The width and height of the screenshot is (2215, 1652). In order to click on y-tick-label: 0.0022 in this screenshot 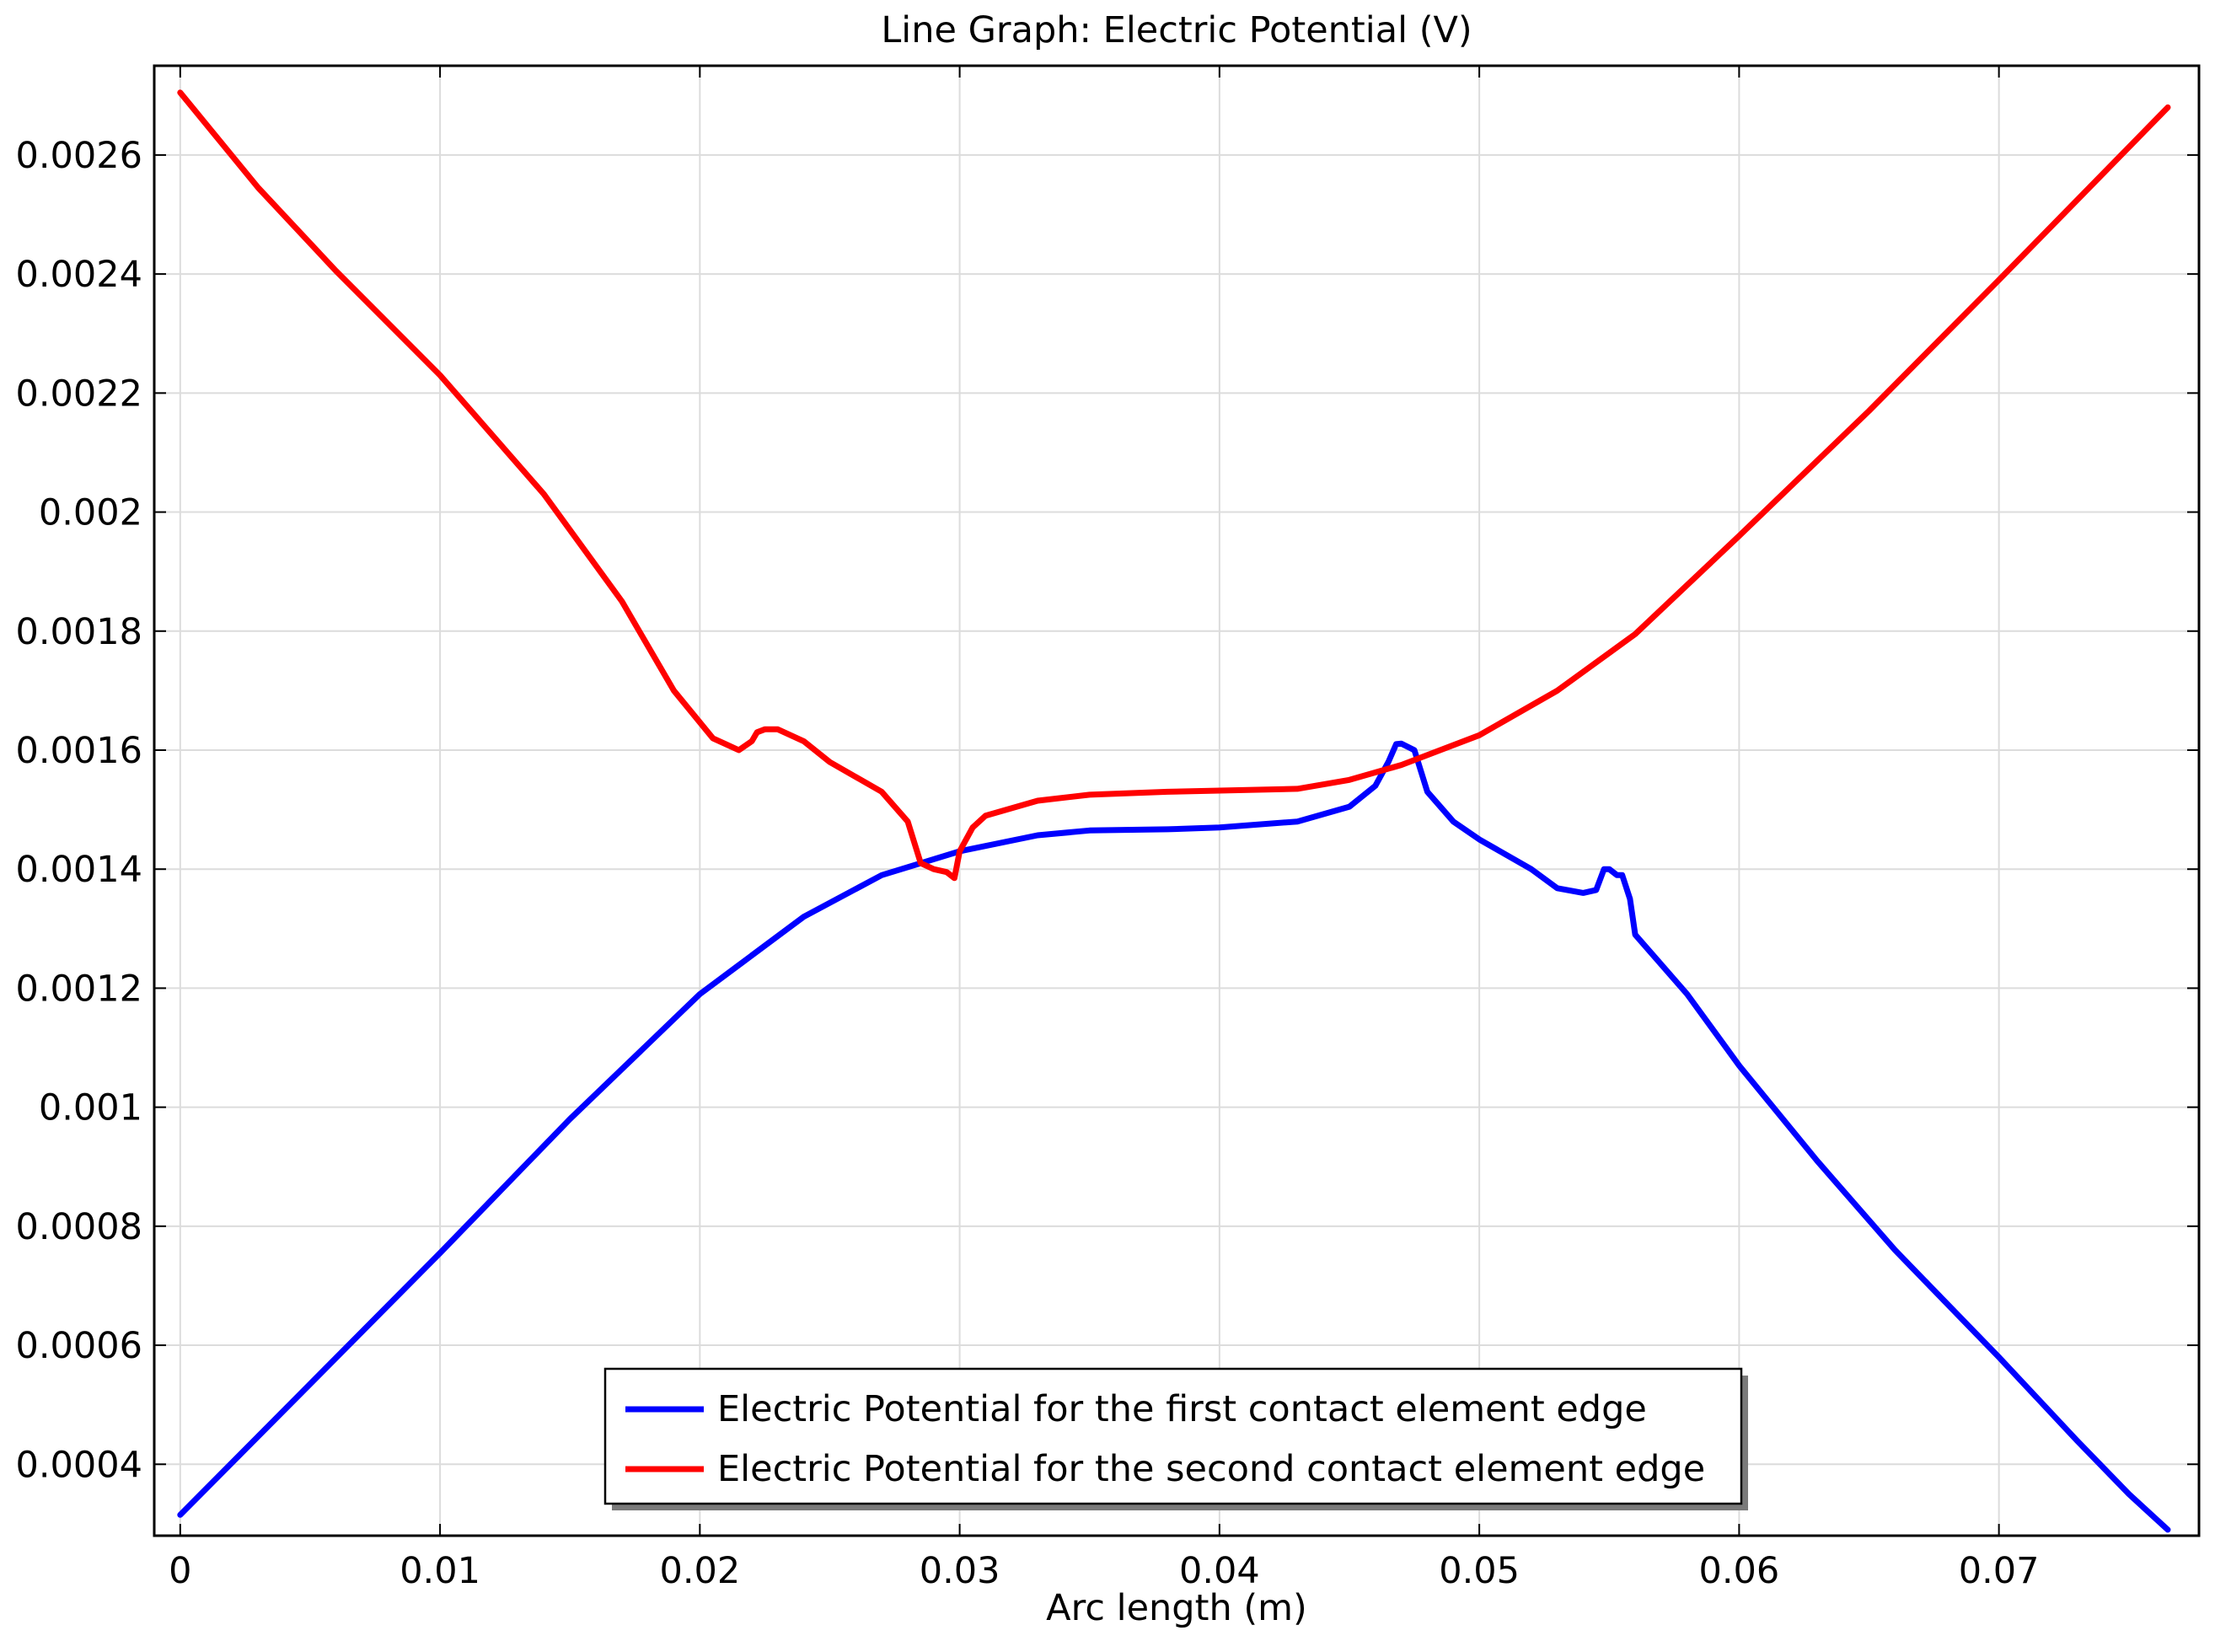, I will do `click(79, 394)`.